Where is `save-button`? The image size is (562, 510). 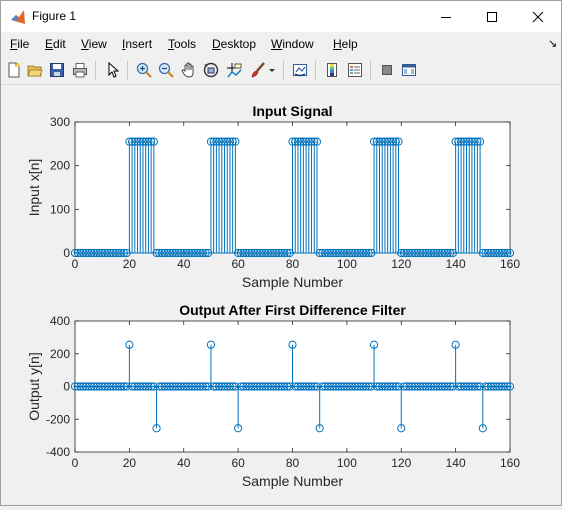
save-button is located at coordinates (57, 70).